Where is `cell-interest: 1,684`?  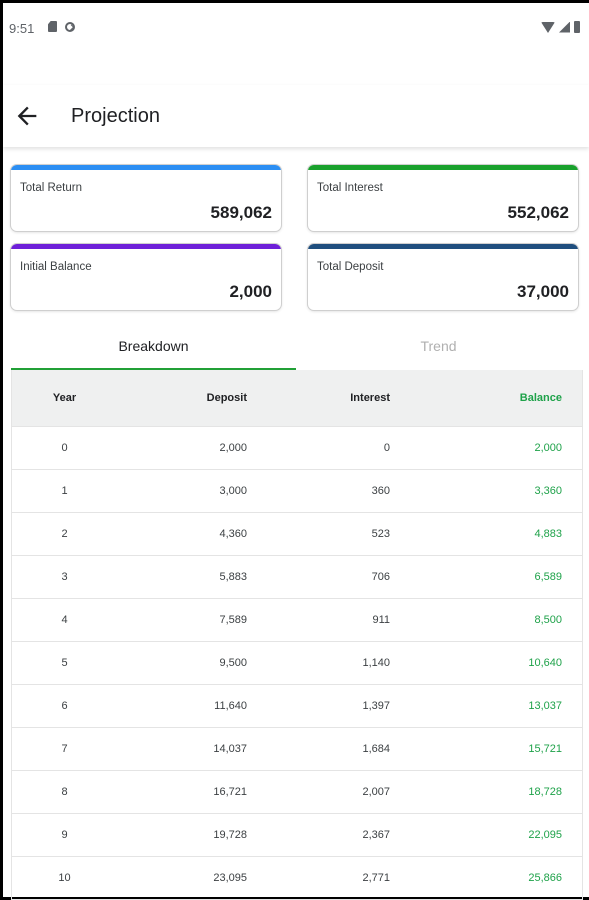
cell-interest: 1,684 is located at coordinates (376, 749).